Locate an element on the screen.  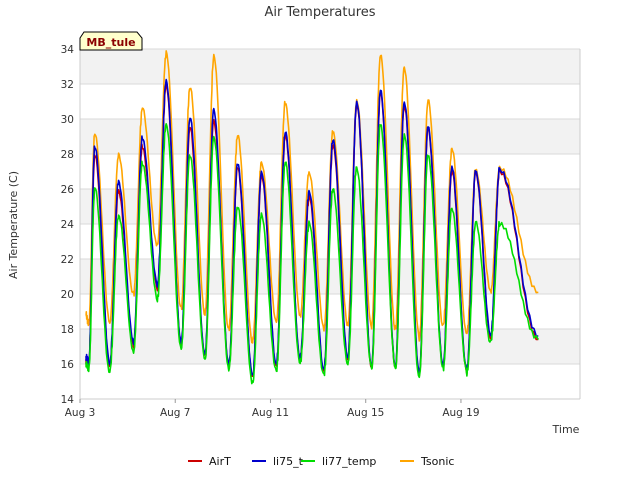
x-tick-label: Aug 19 is located at coordinates (460, 413).